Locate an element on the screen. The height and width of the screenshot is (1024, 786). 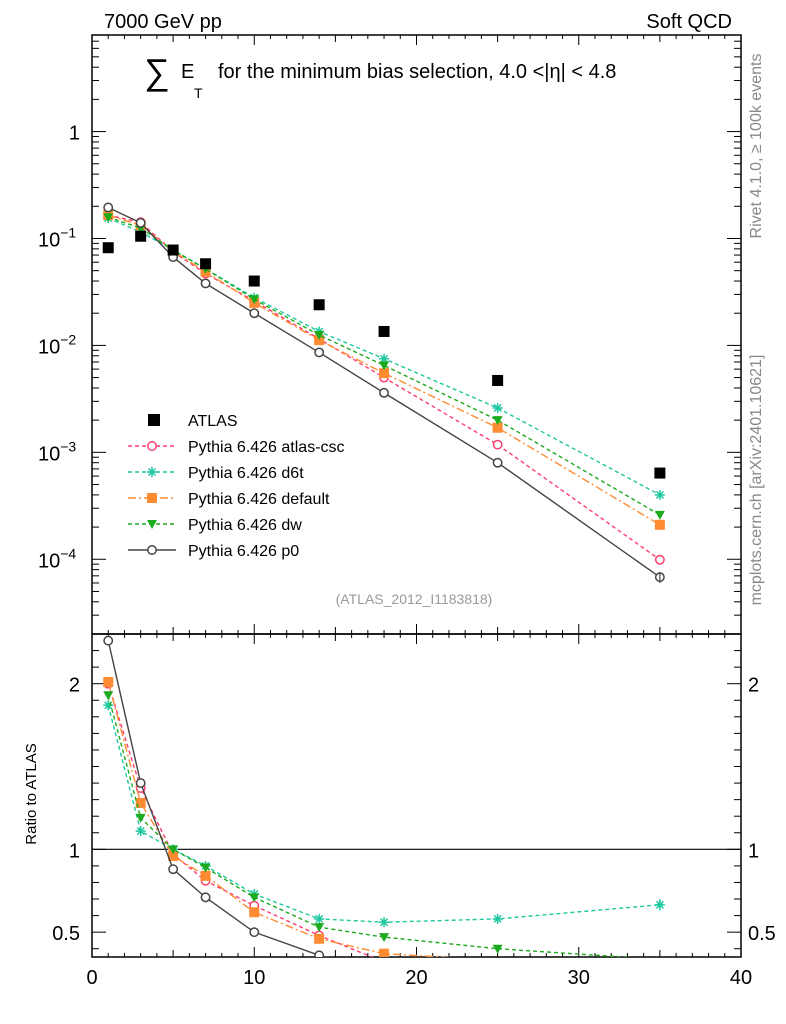
ratio-y-tick-label-right: 2 is located at coordinates (753, 686).